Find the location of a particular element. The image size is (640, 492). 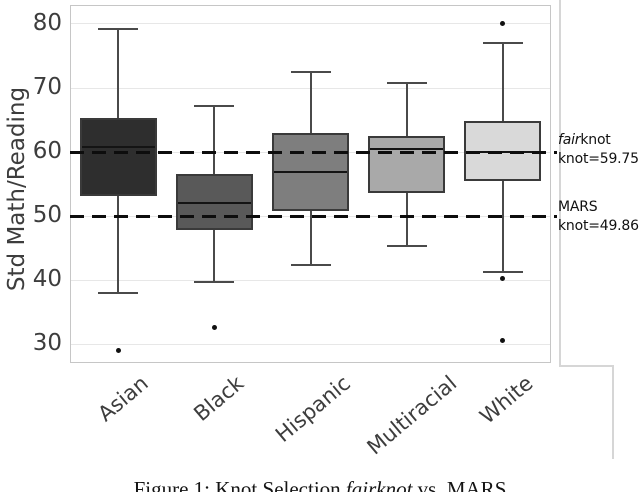

page-border-line-vertical-lower is located at coordinates (613, 412).